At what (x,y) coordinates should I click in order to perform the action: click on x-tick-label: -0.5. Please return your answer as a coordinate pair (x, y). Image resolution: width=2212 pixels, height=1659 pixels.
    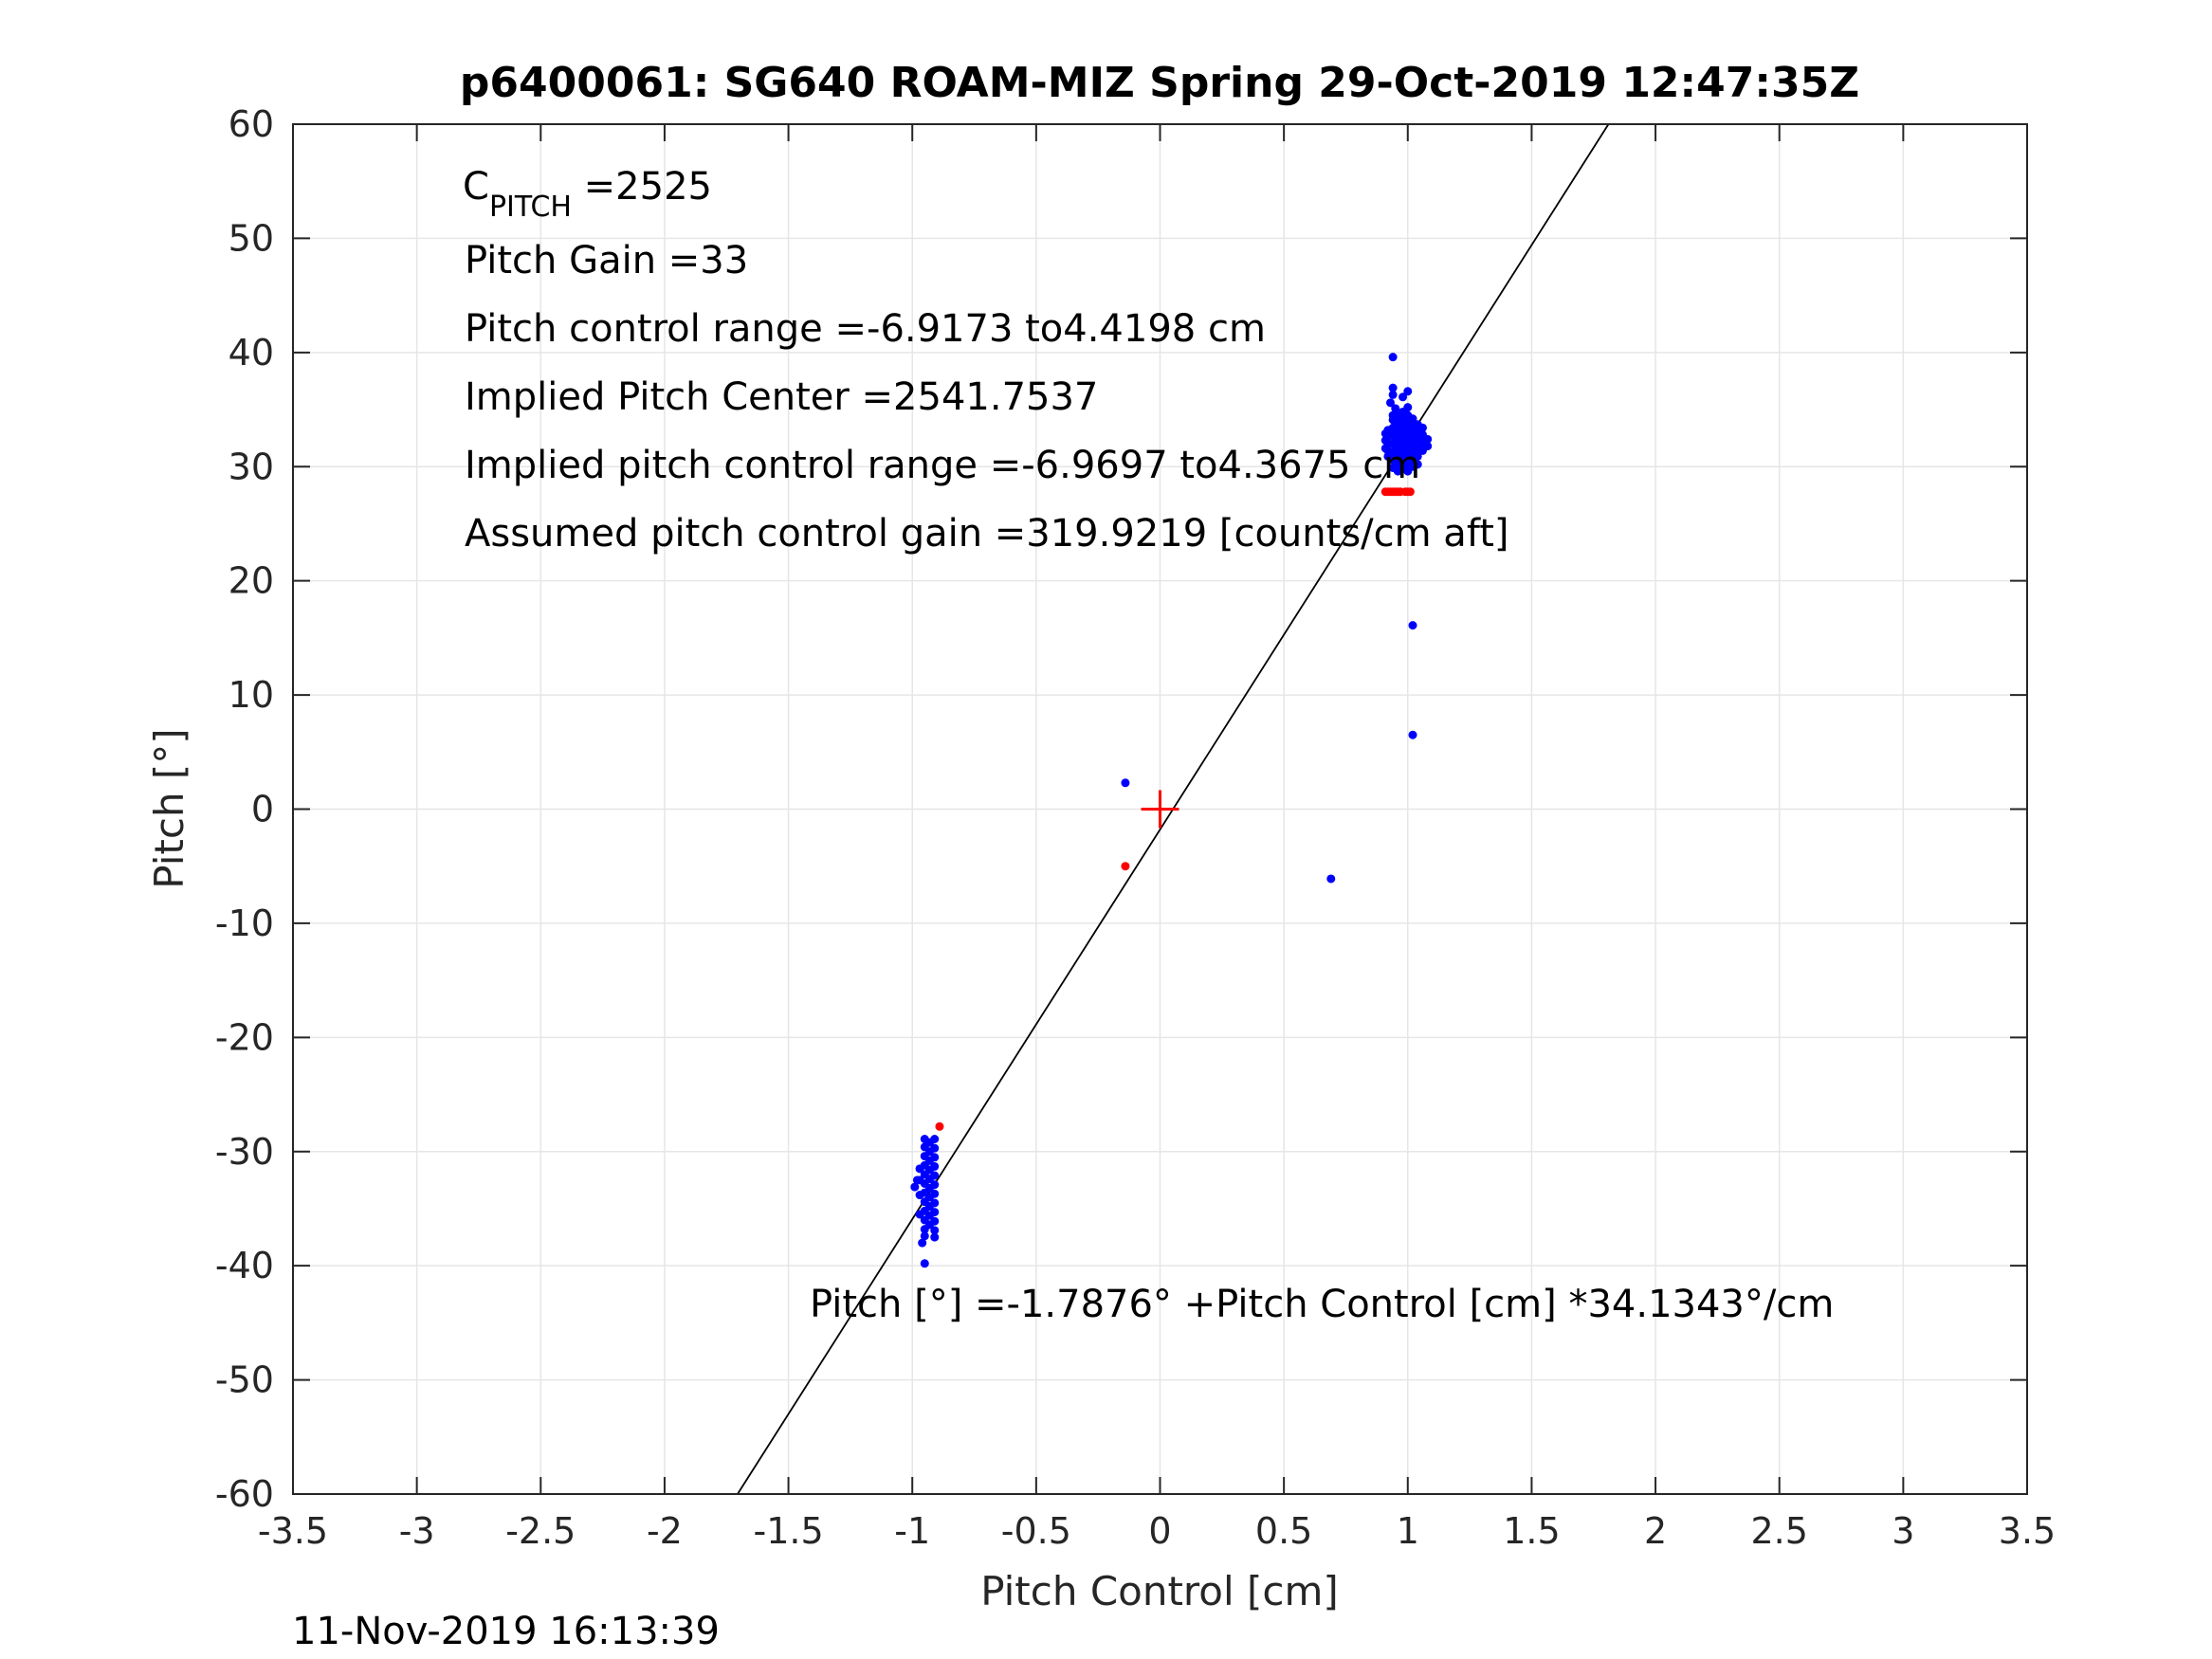
    Looking at the image, I should click on (1036, 1531).